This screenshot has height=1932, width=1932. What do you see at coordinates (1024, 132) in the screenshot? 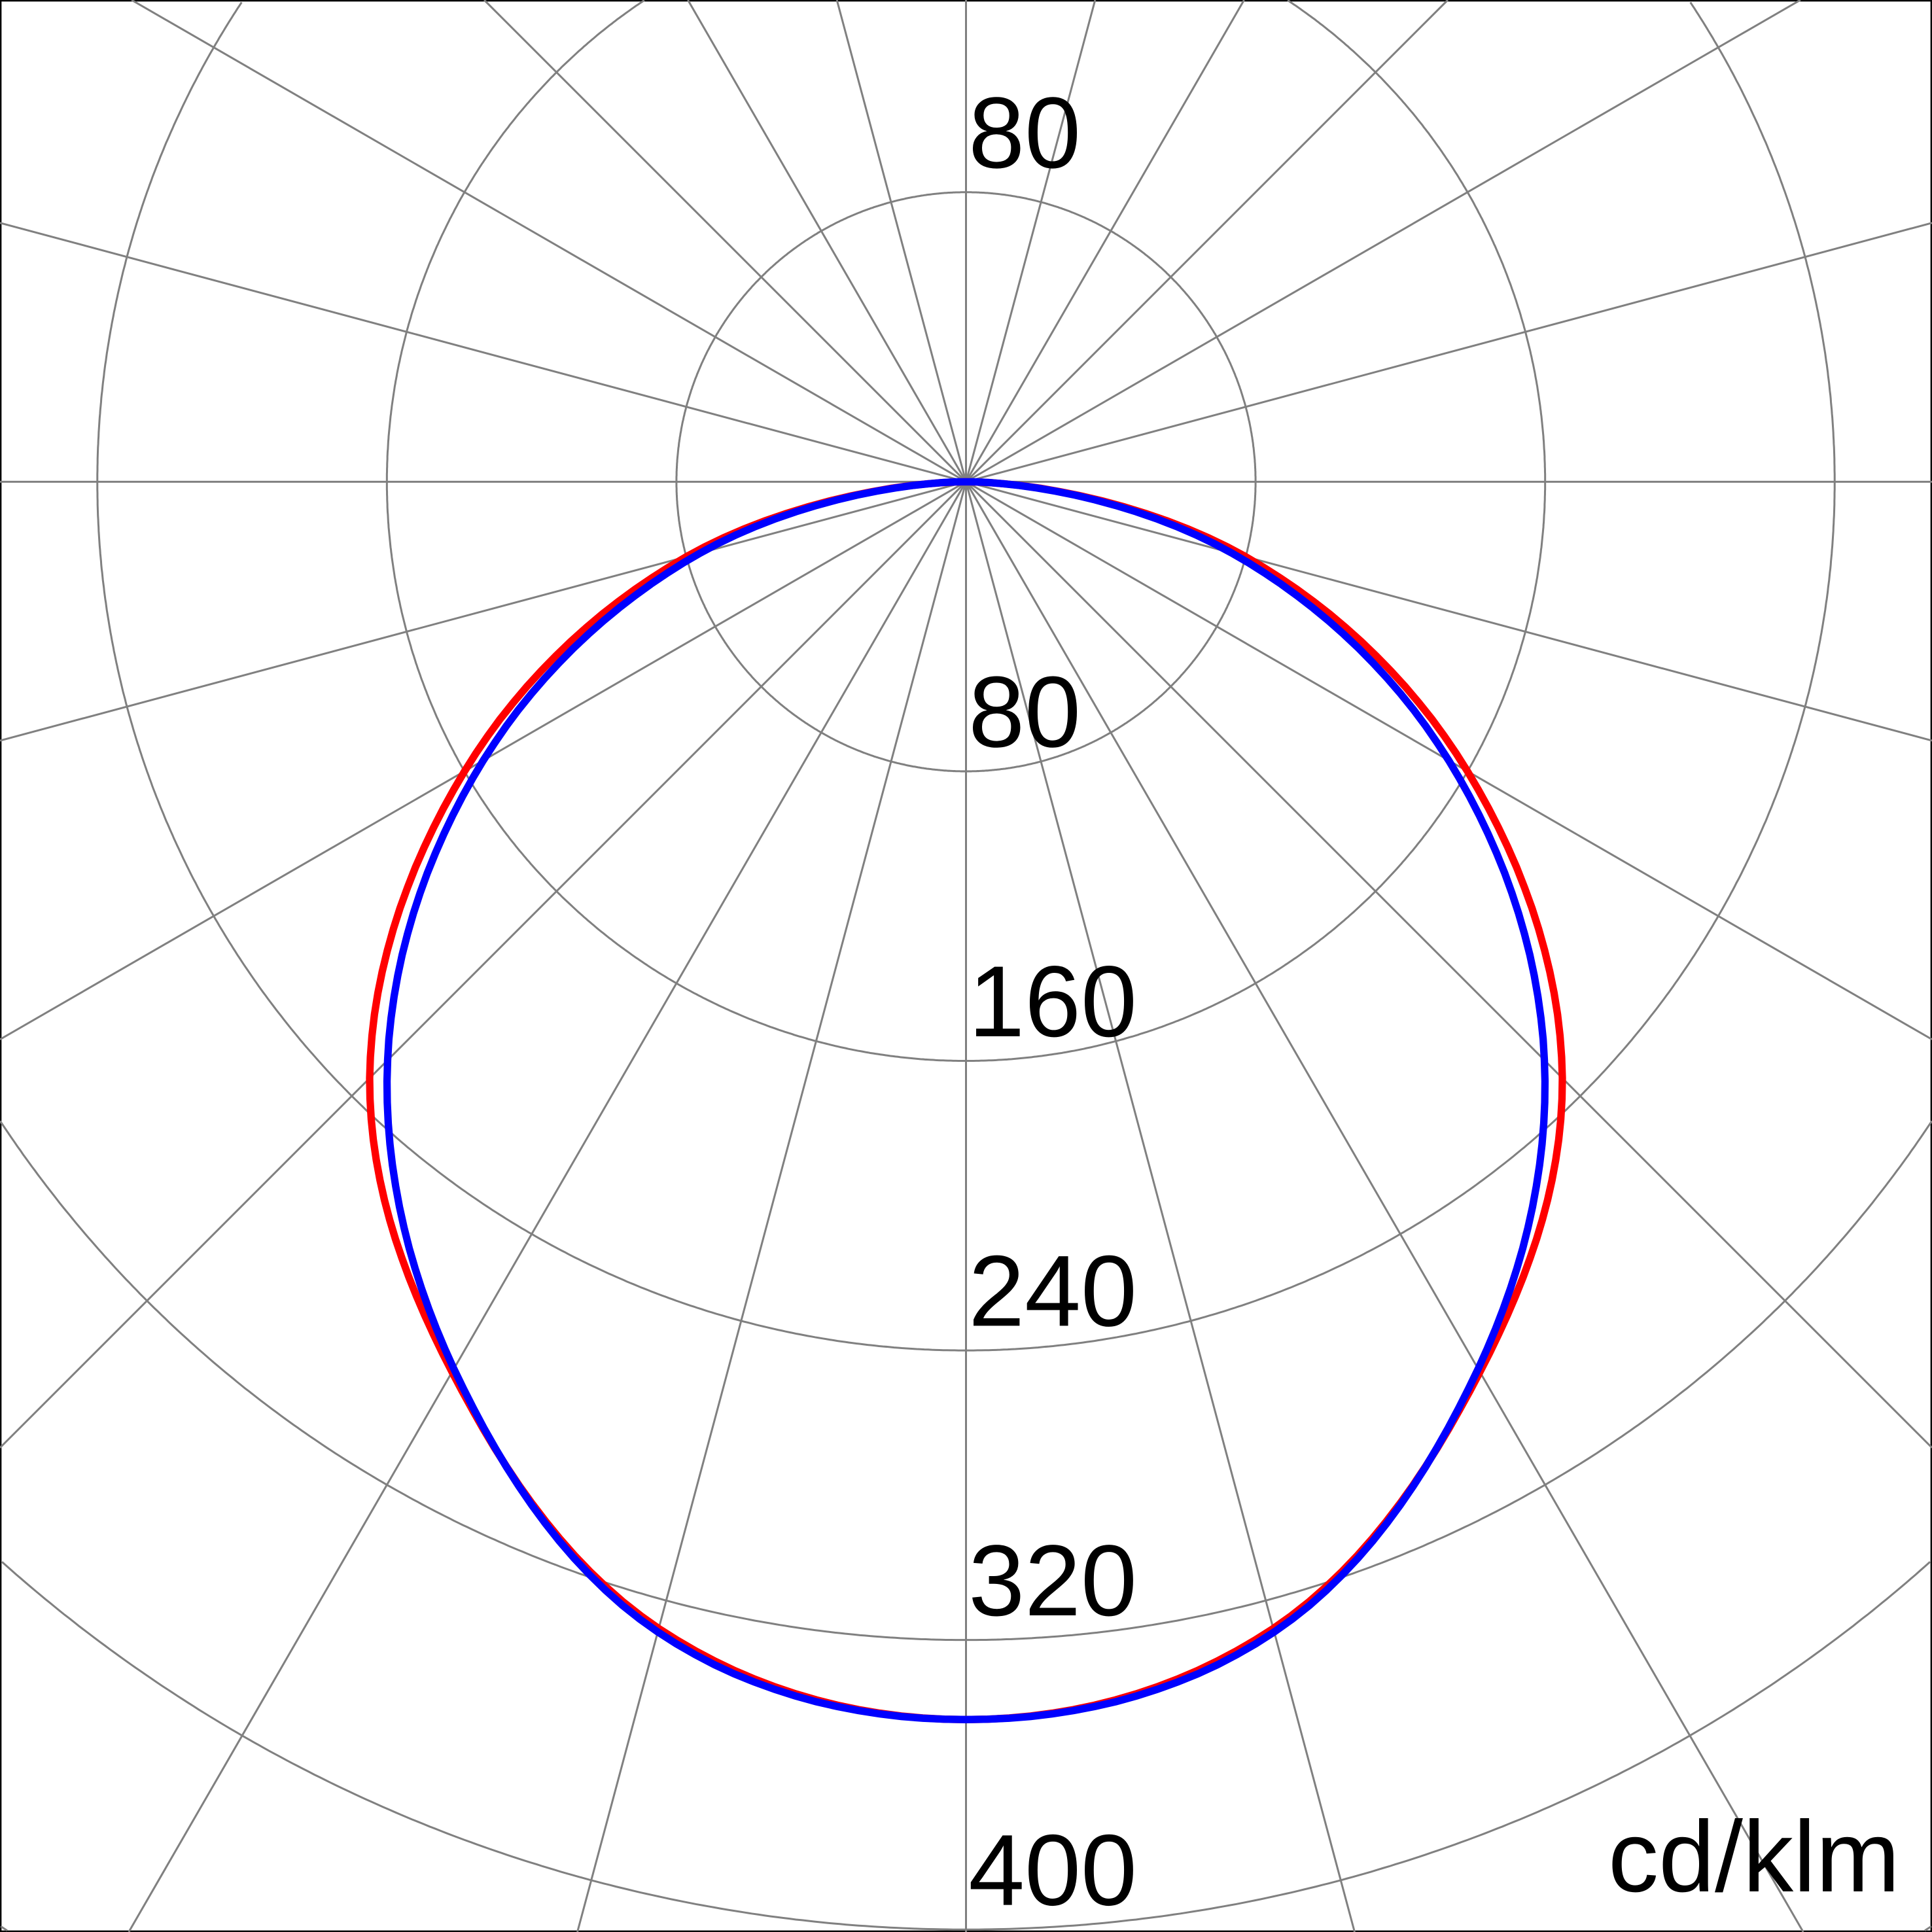
I see `top-tick-label: 80` at bounding box center [1024, 132].